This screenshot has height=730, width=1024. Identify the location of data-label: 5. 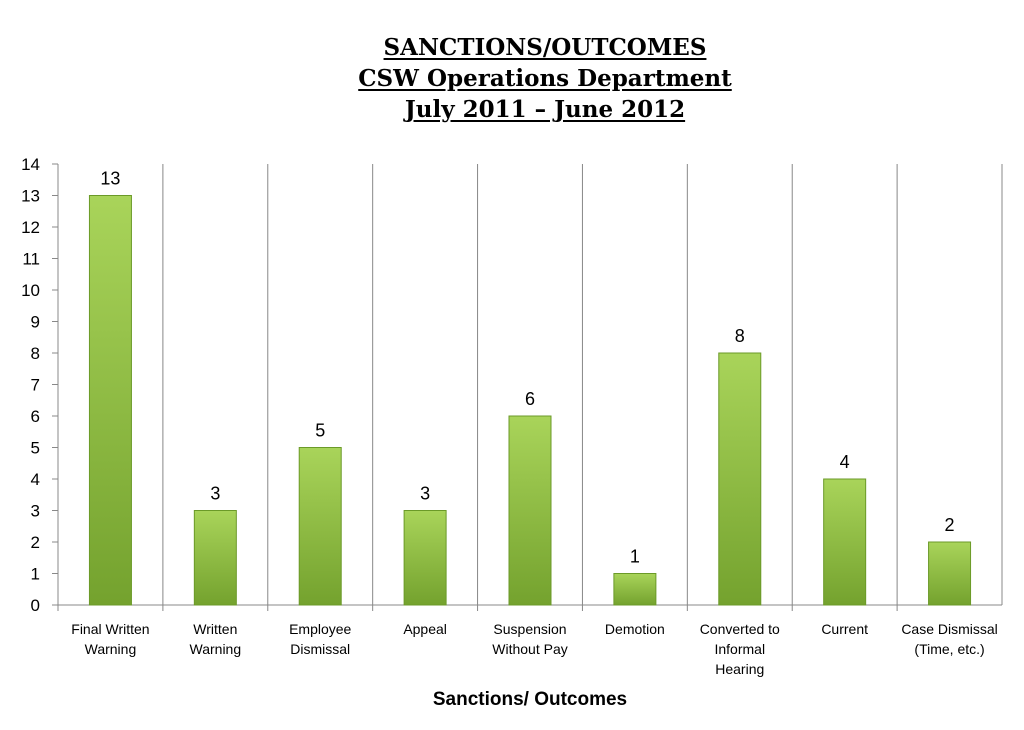
(320, 431).